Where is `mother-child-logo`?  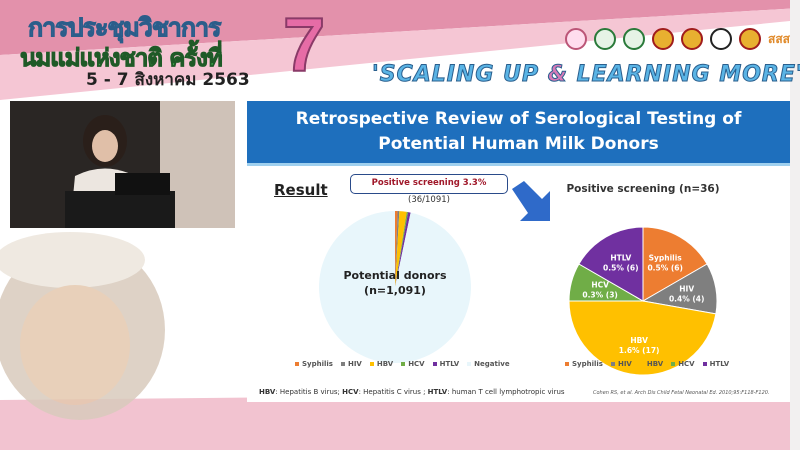
mother-child-logo is located at coordinates (576, 39).